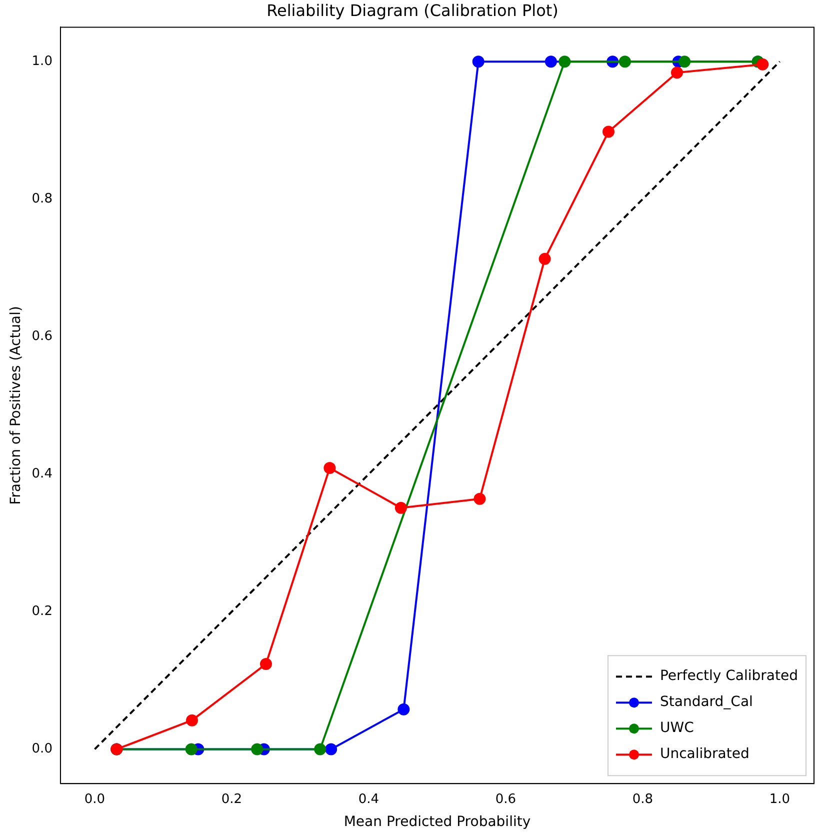  What do you see at coordinates (42, 749) in the screenshot?
I see `y-tick-label: 0.0` at bounding box center [42, 749].